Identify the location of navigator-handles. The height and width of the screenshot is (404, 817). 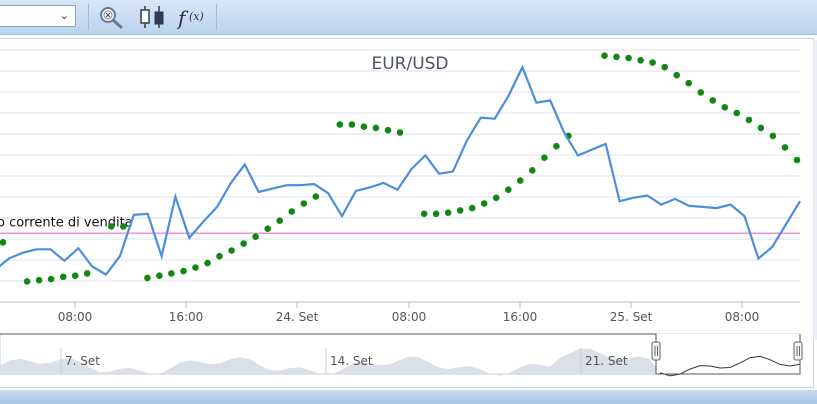
(727, 351).